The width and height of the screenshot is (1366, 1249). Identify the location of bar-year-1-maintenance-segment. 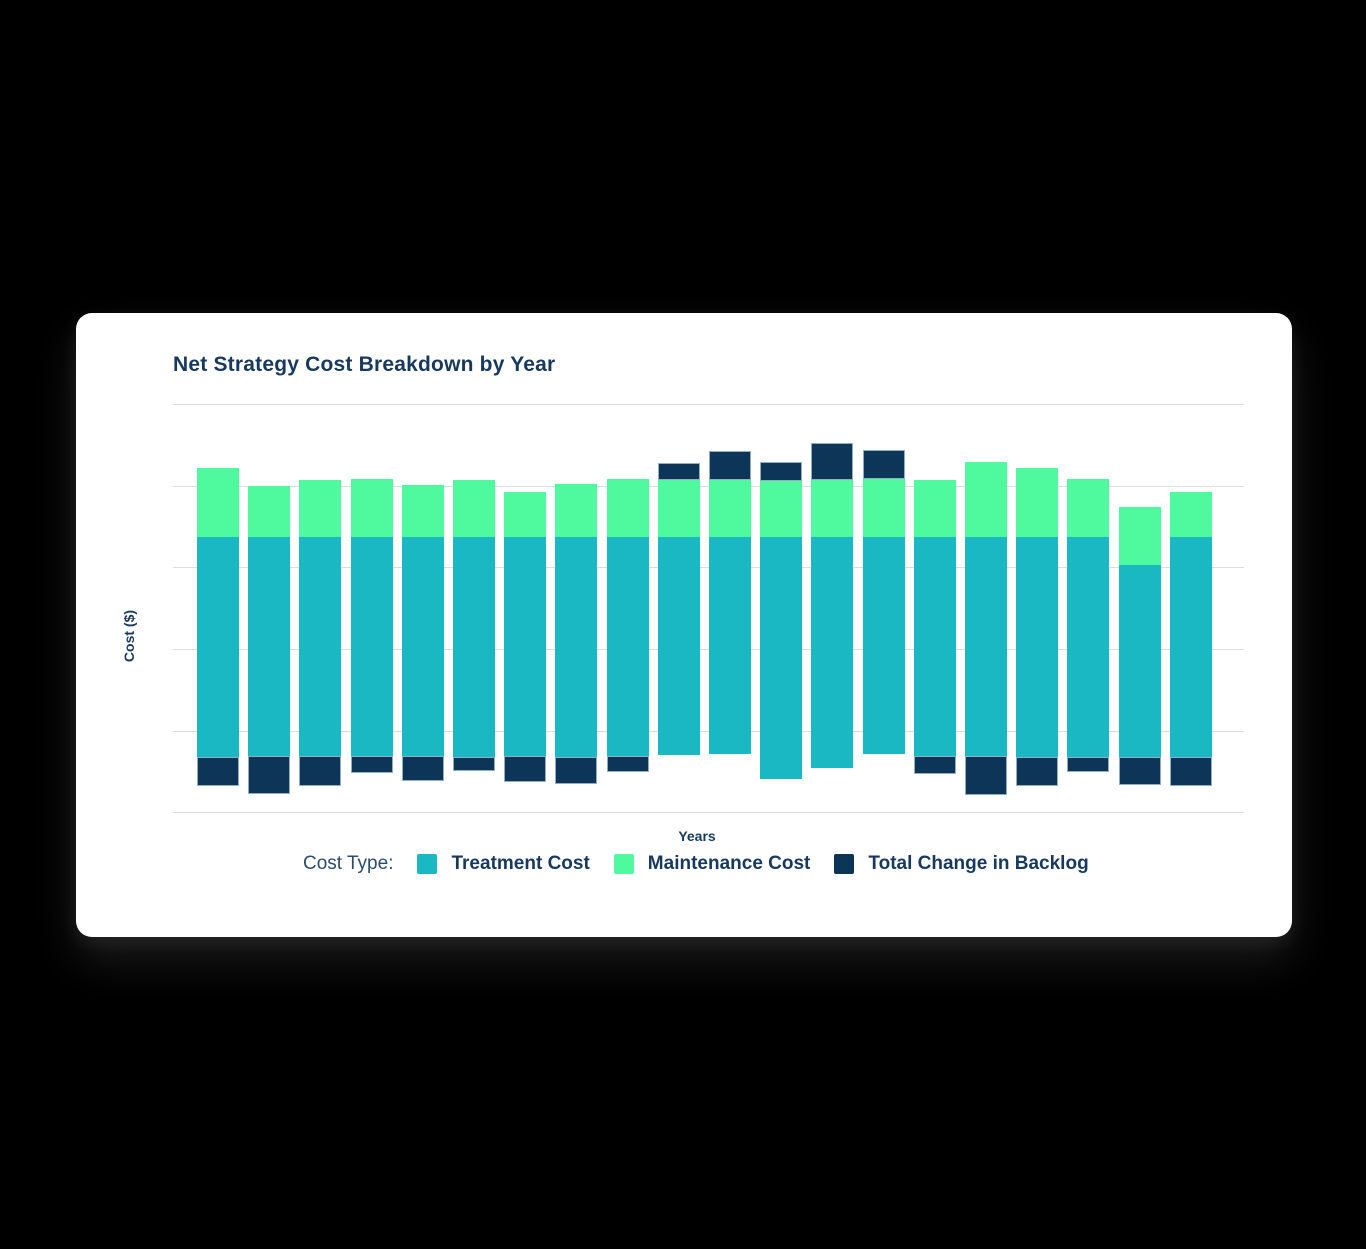
(218, 502).